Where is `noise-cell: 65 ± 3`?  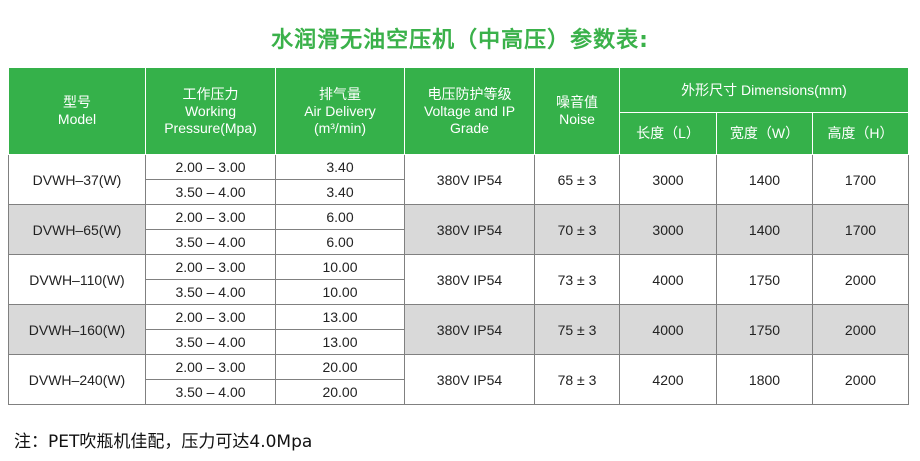
noise-cell: 65 ± 3 is located at coordinates (577, 179).